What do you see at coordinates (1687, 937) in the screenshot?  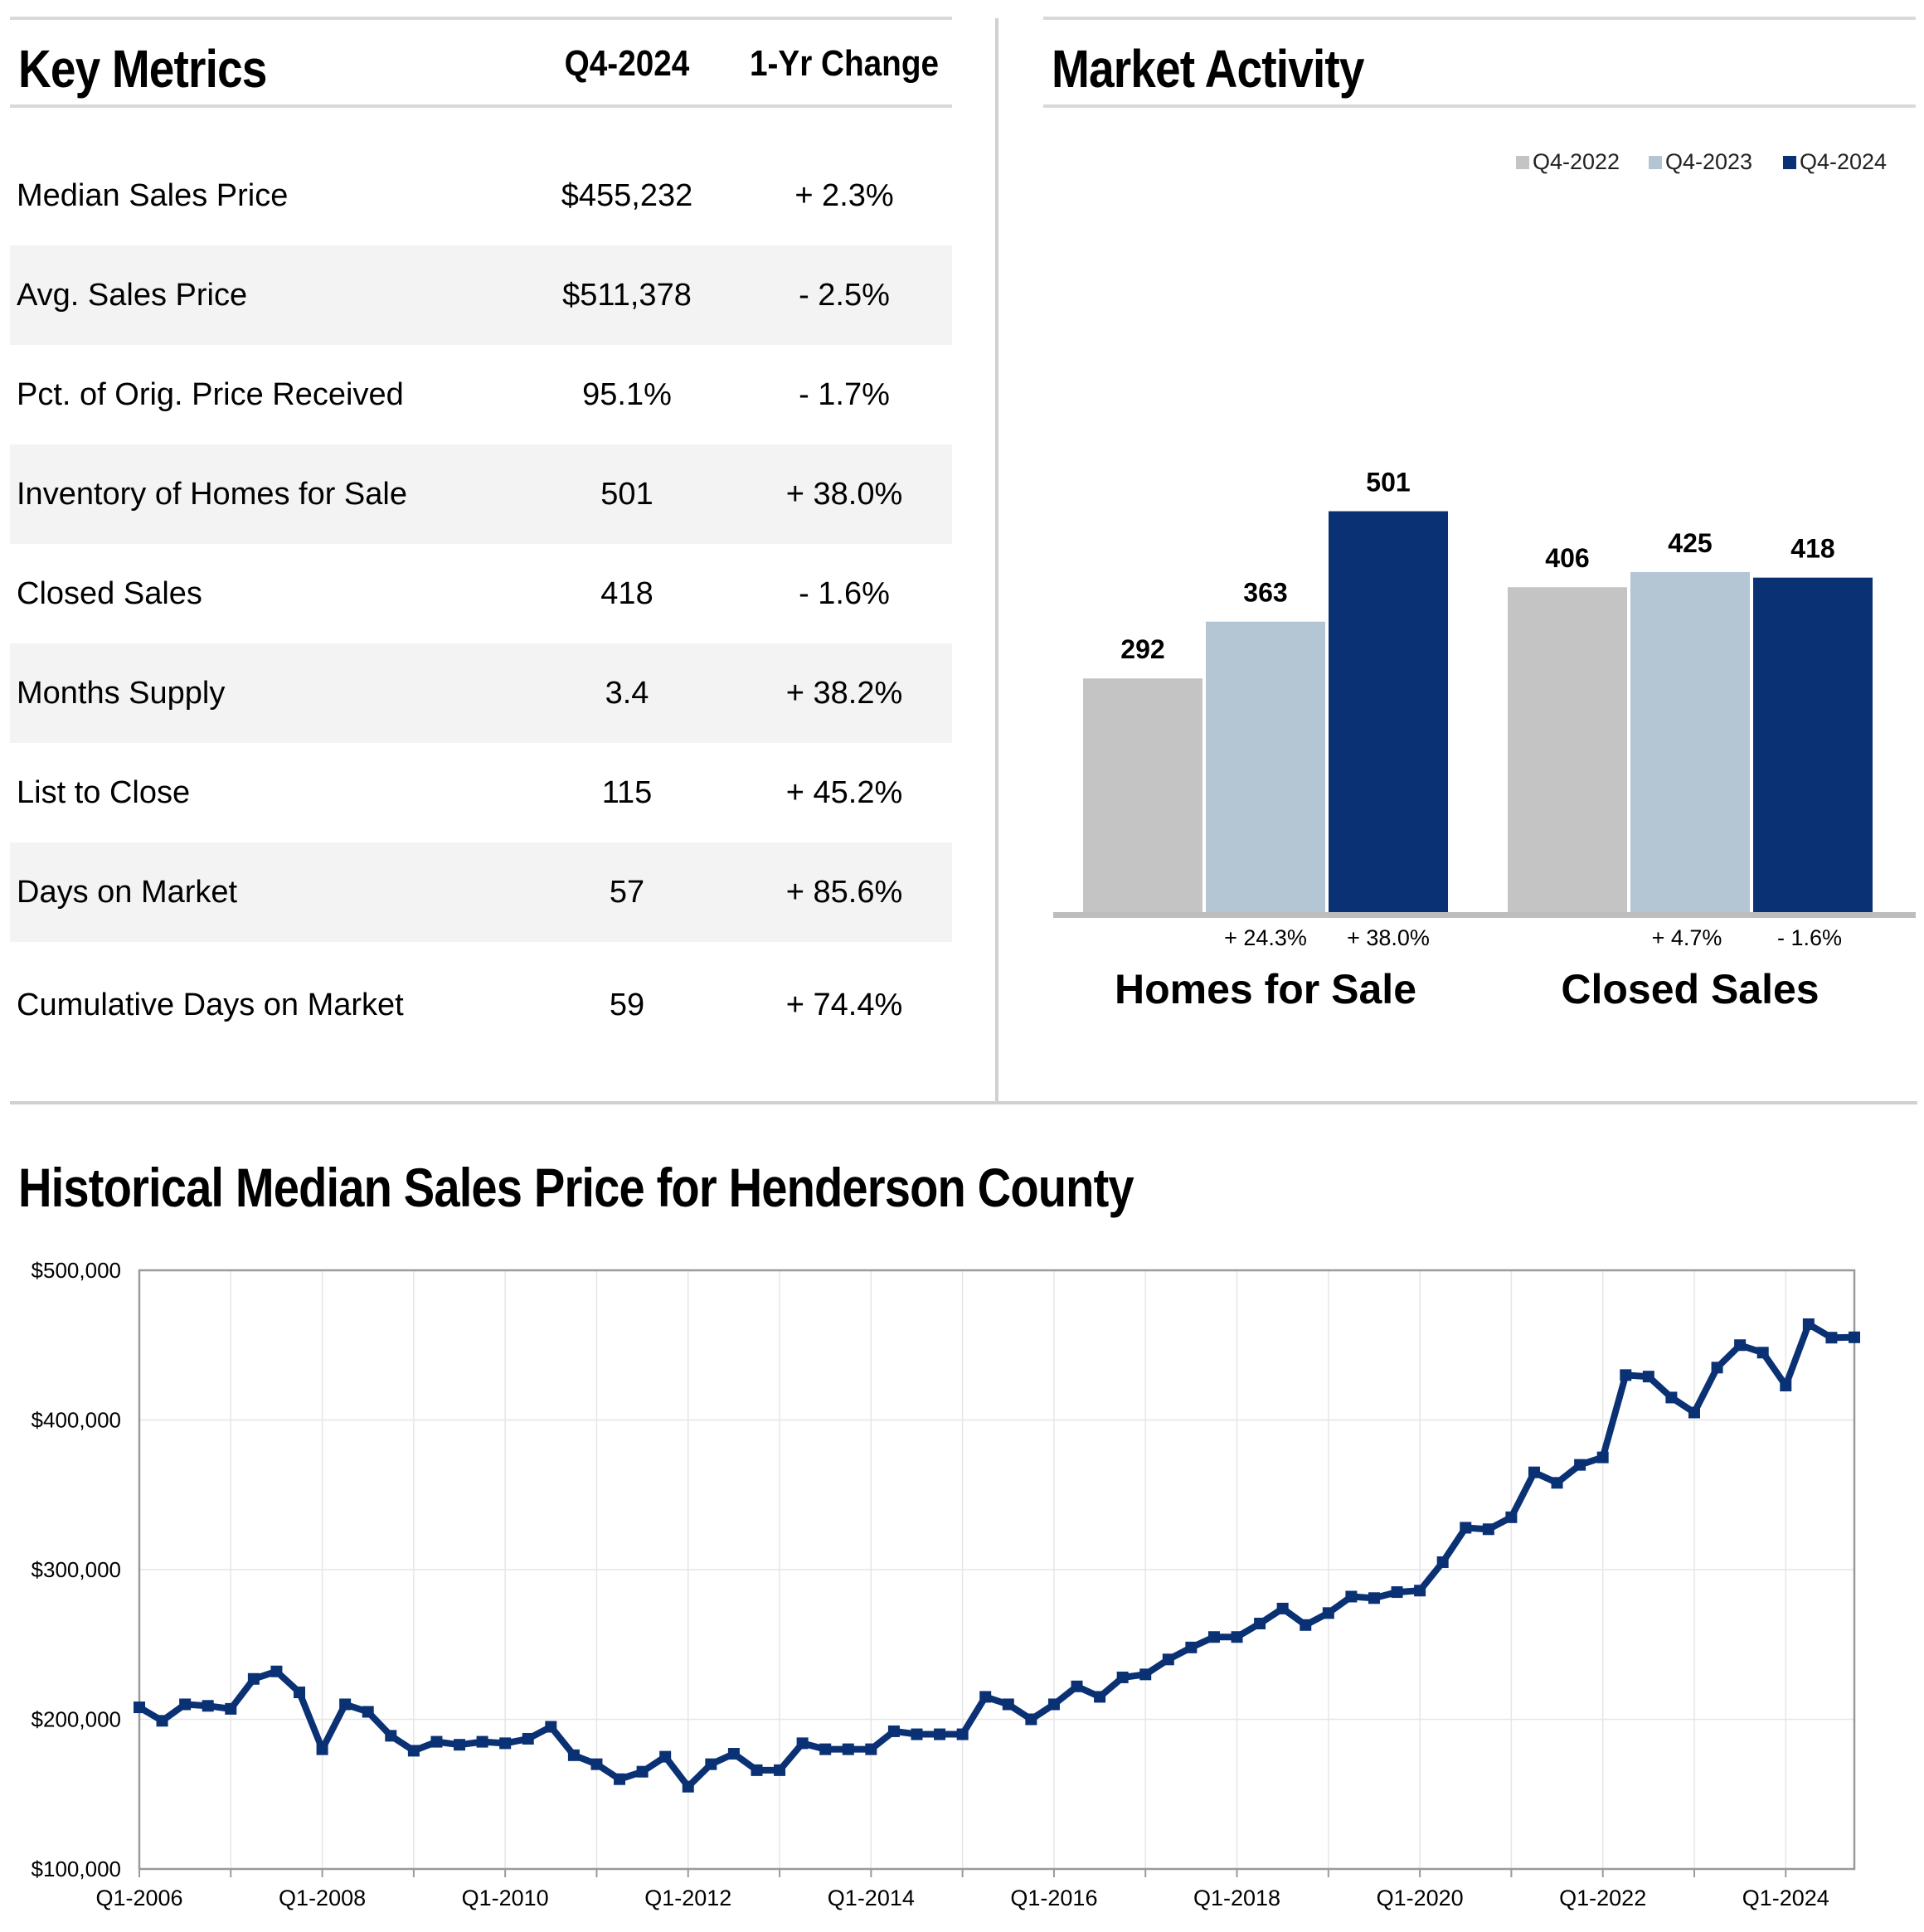 I see `change-label: + 4.7%` at bounding box center [1687, 937].